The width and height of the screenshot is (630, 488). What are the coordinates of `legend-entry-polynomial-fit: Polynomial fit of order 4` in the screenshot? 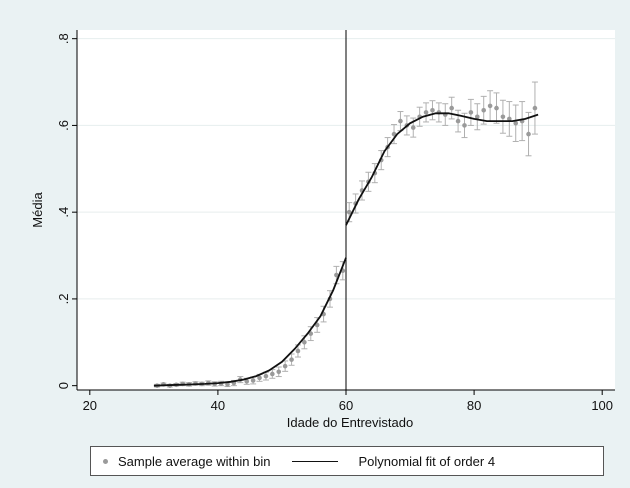 It's located at (382, 461).